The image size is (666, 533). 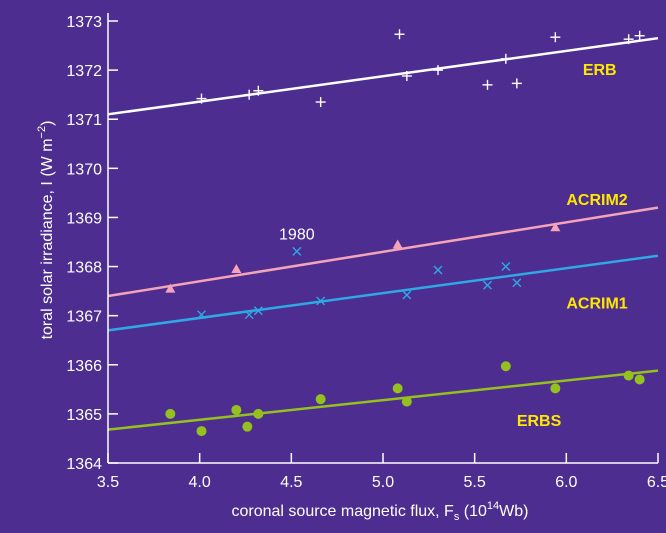 I want to click on y-axis-label-sup: −2, so click(x=42, y=132).